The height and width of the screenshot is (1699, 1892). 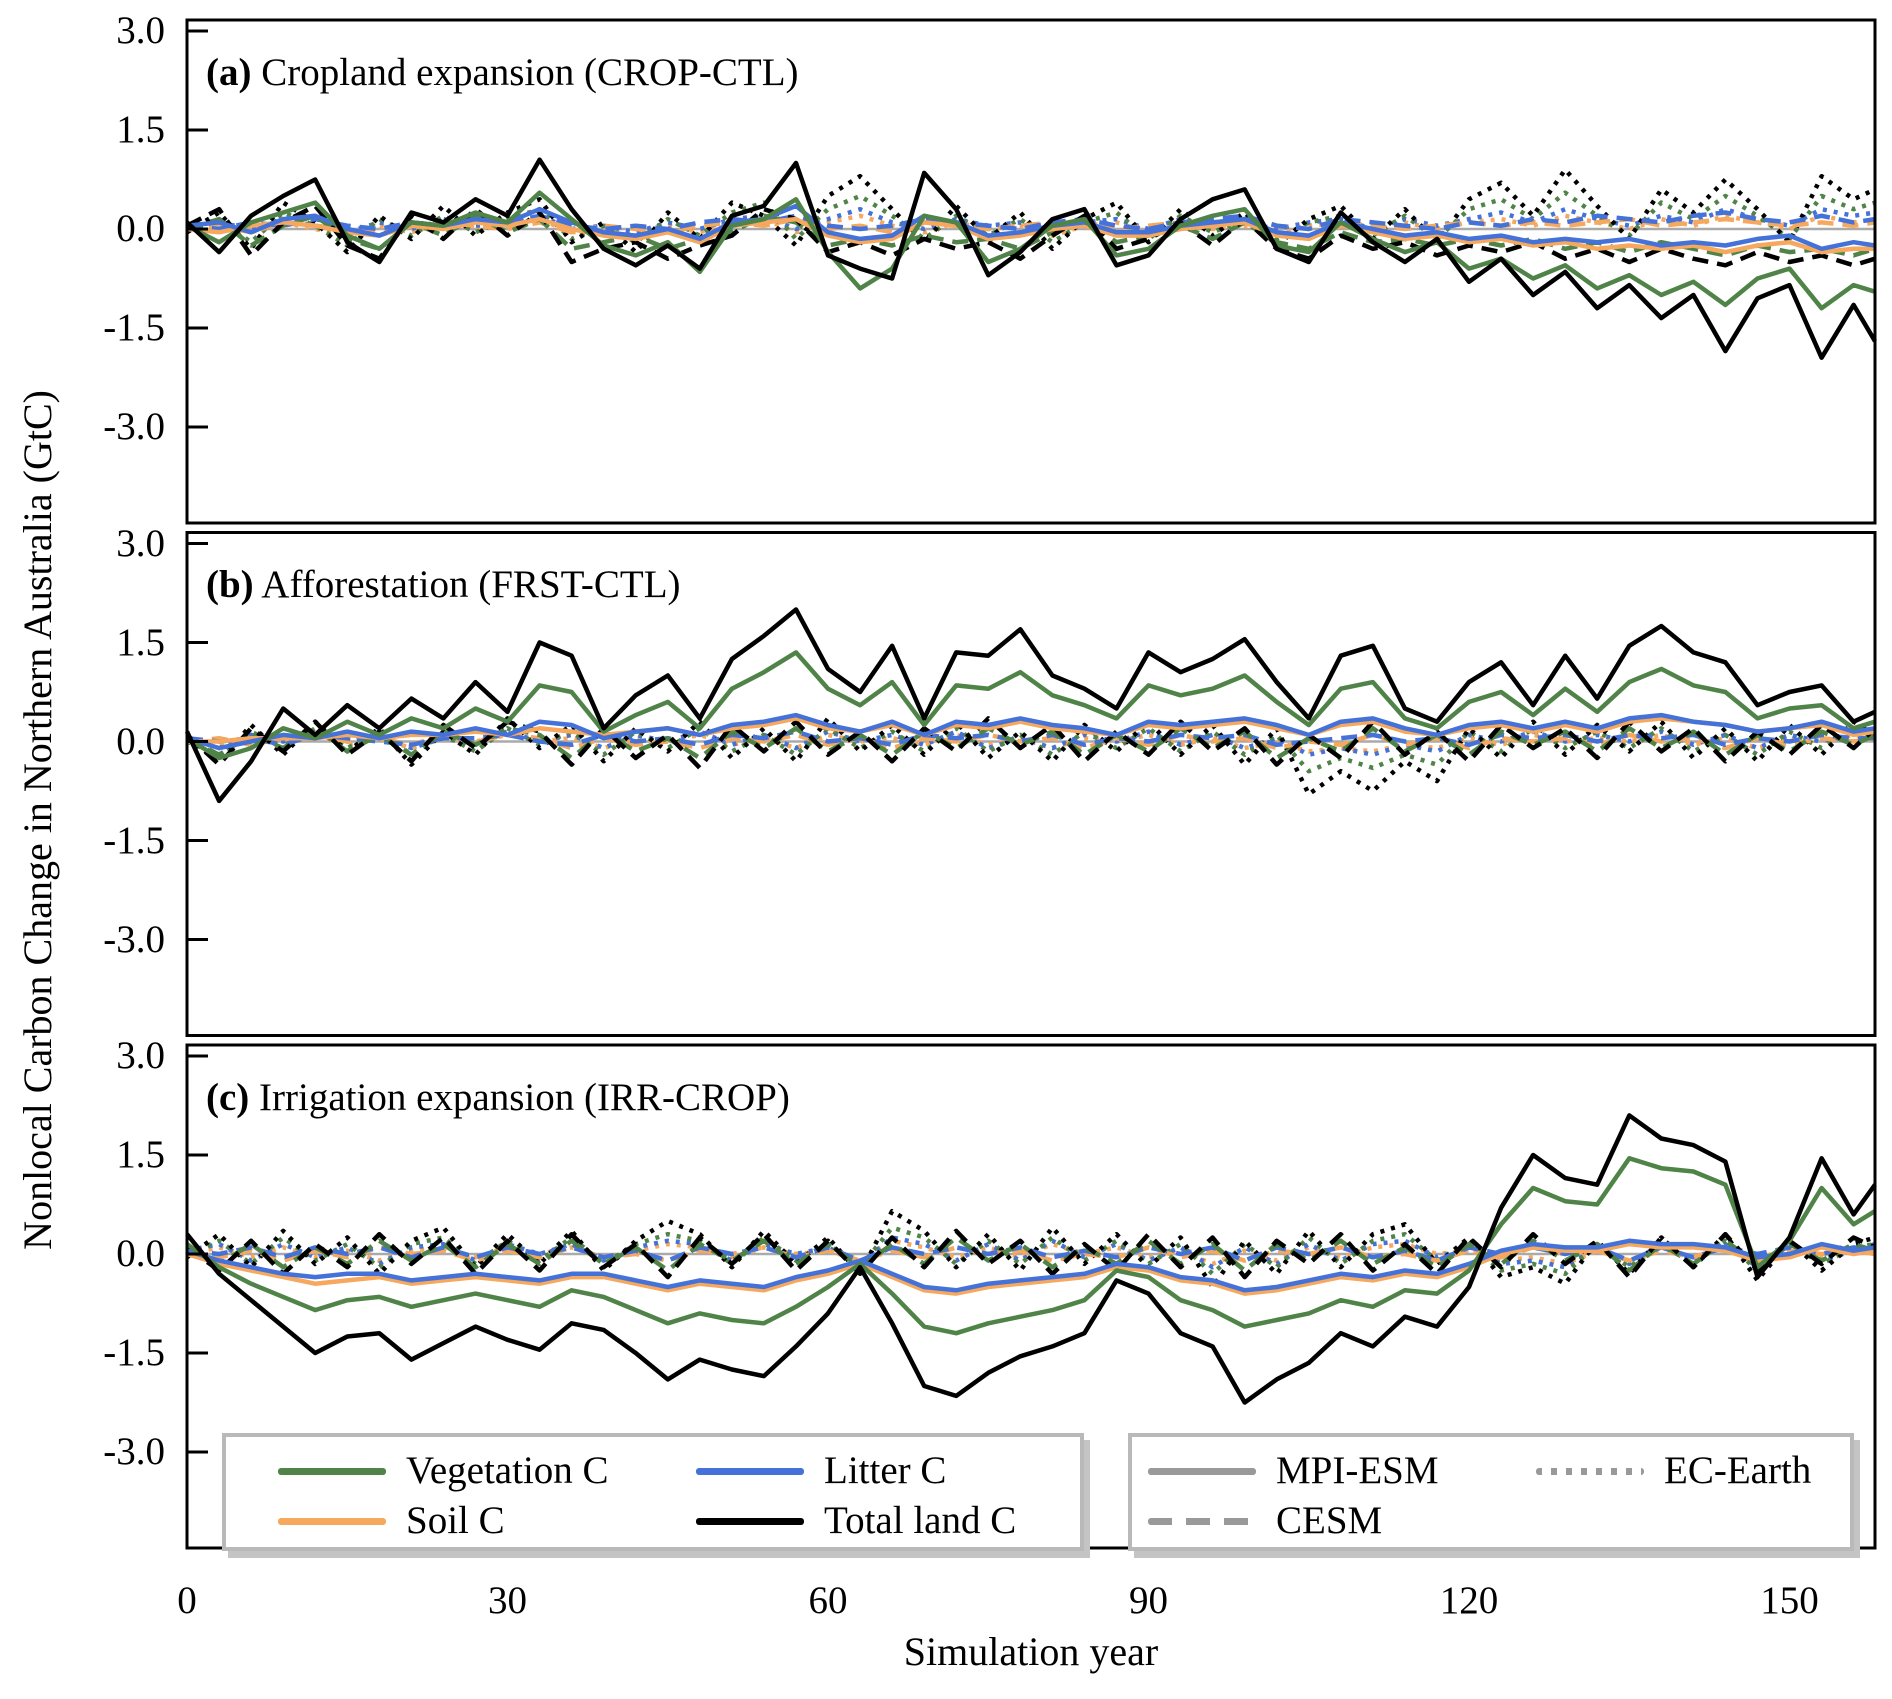 I want to click on series-total-land-c-cesm, so click(x=1031, y=743).